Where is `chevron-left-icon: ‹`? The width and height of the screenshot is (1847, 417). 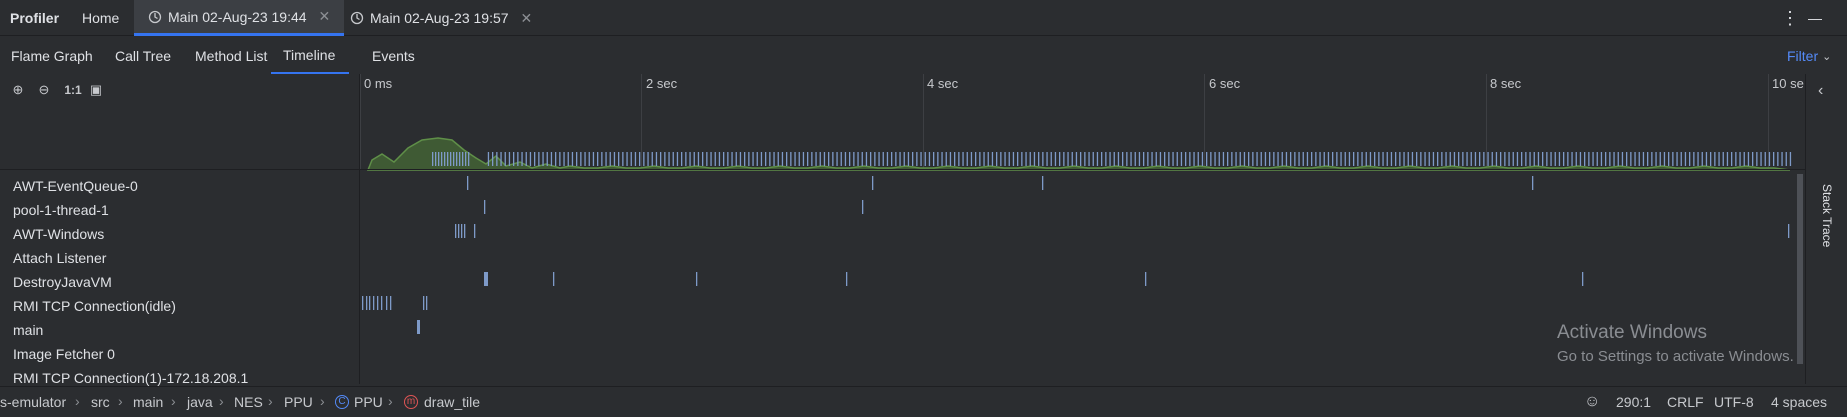 chevron-left-icon: ‹ is located at coordinates (1821, 90).